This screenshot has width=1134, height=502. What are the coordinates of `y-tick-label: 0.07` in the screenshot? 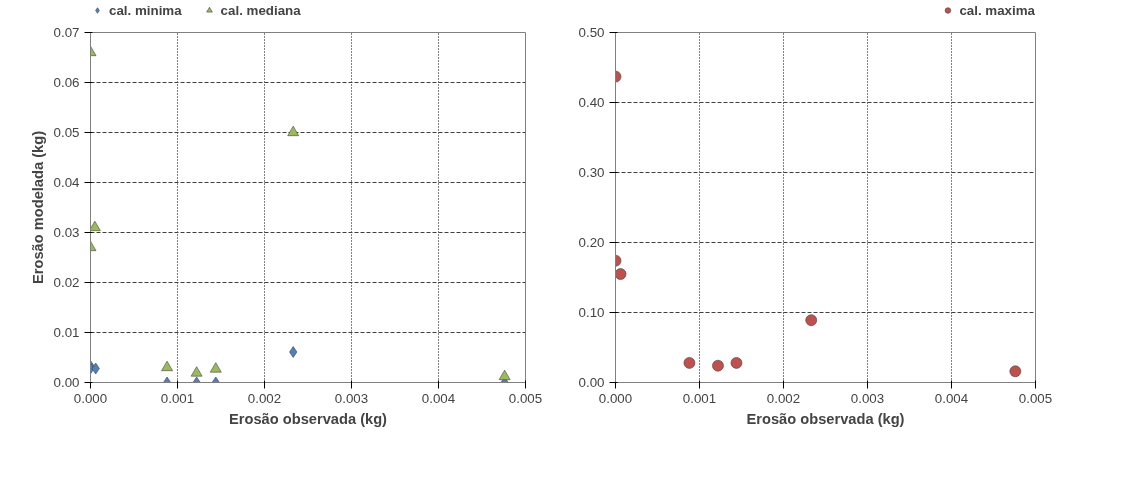 It's located at (66, 32).